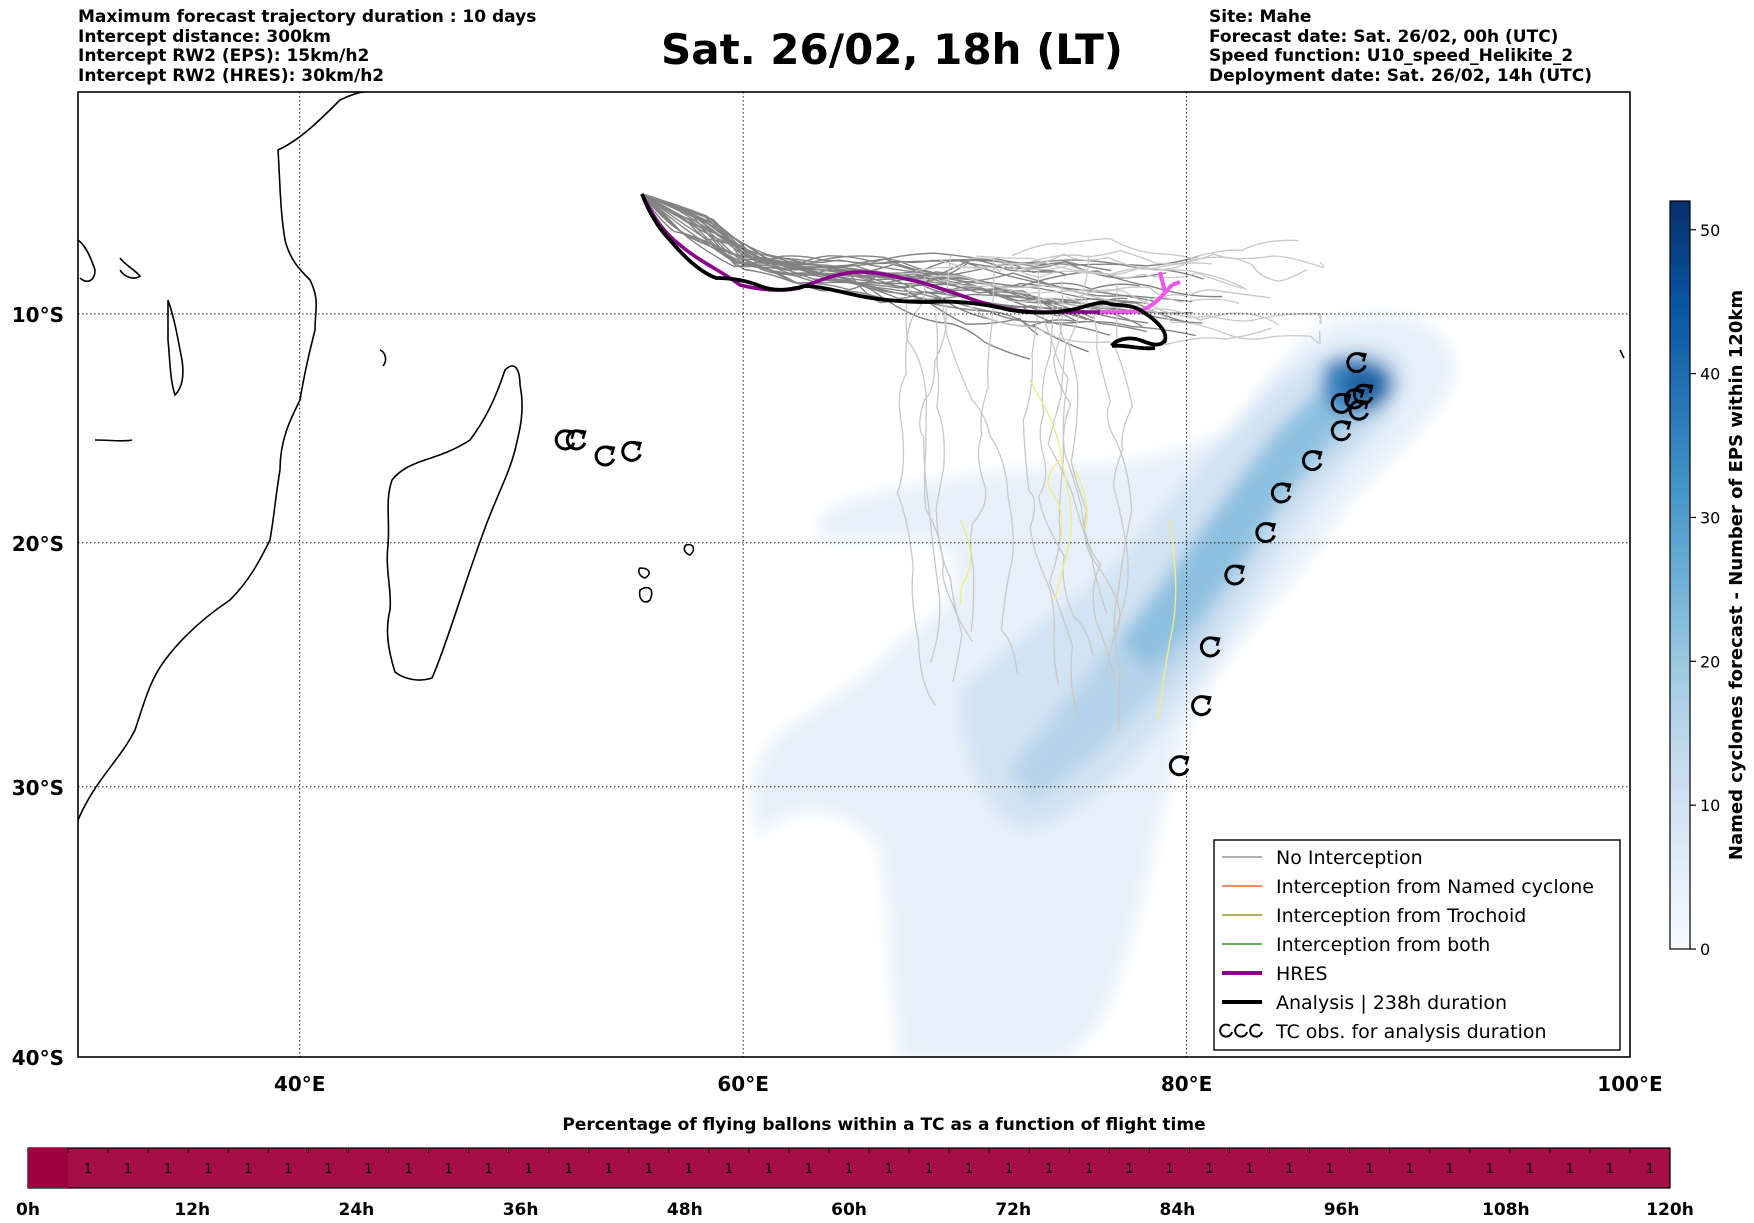 The image size is (1754, 1223). What do you see at coordinates (1411, 1032) in the screenshot?
I see `legend-item-label: TC obs. for analysis duration` at bounding box center [1411, 1032].